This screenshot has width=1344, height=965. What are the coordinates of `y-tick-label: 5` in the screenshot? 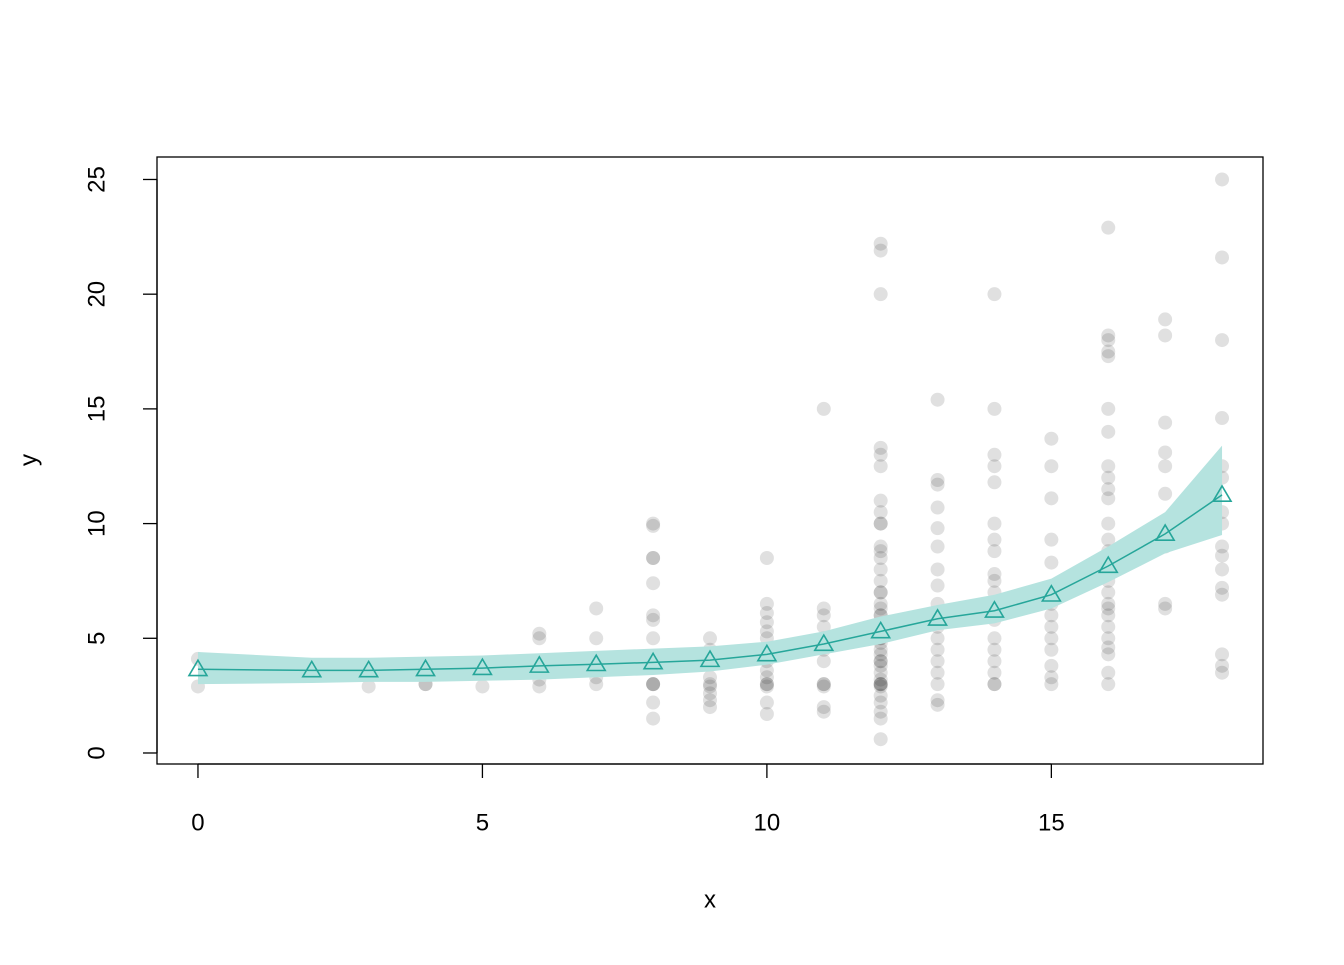 It's located at (96, 638).